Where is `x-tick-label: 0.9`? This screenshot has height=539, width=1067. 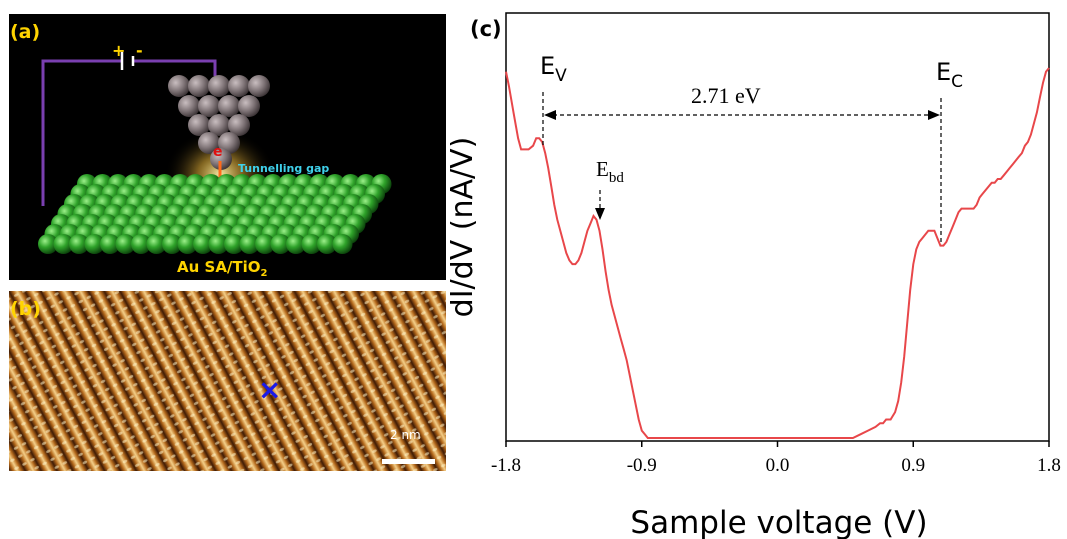 x-tick-label: 0.9 is located at coordinates (913, 465).